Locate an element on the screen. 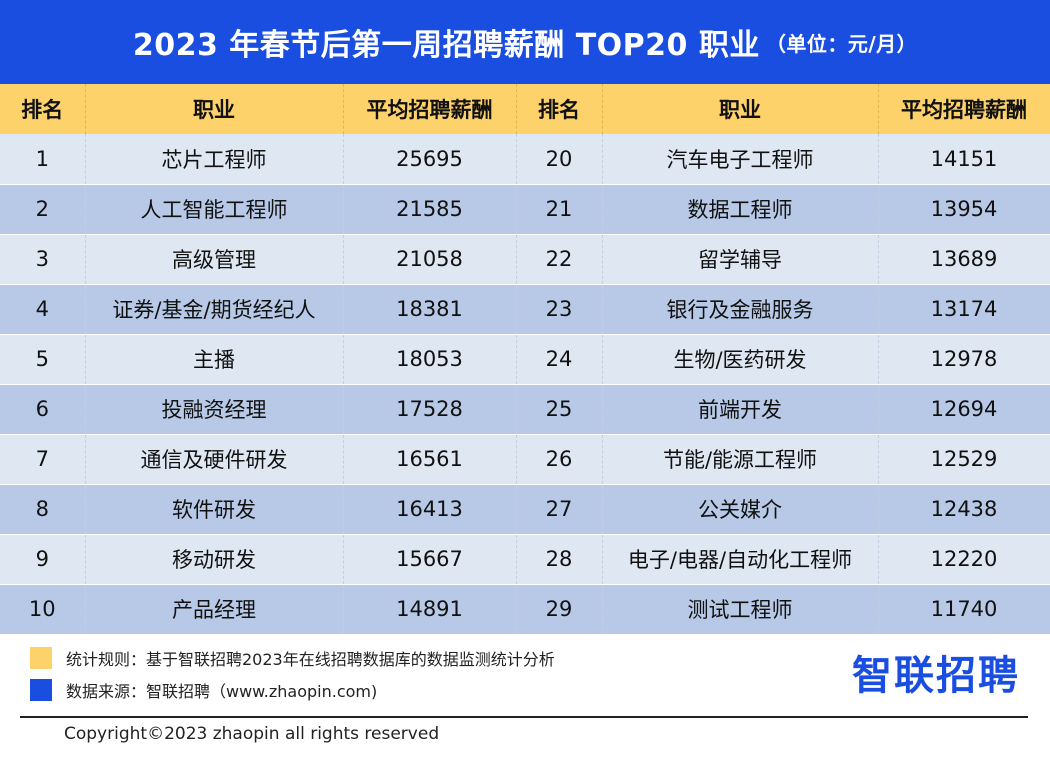 This screenshot has height=761, width=1050. title-main: 2023 年春节后第一周招聘薪酬 TOP20 职业 is located at coordinates (446, 45).